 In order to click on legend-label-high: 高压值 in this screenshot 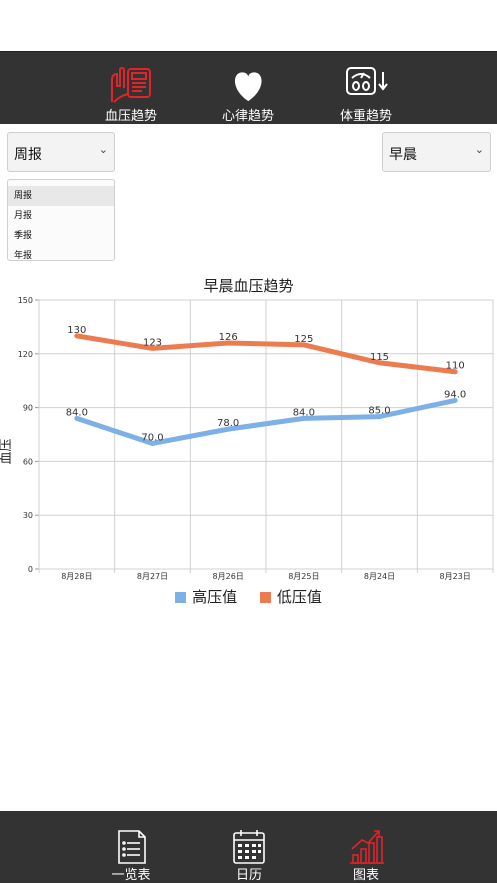, I will do `click(215, 597)`.